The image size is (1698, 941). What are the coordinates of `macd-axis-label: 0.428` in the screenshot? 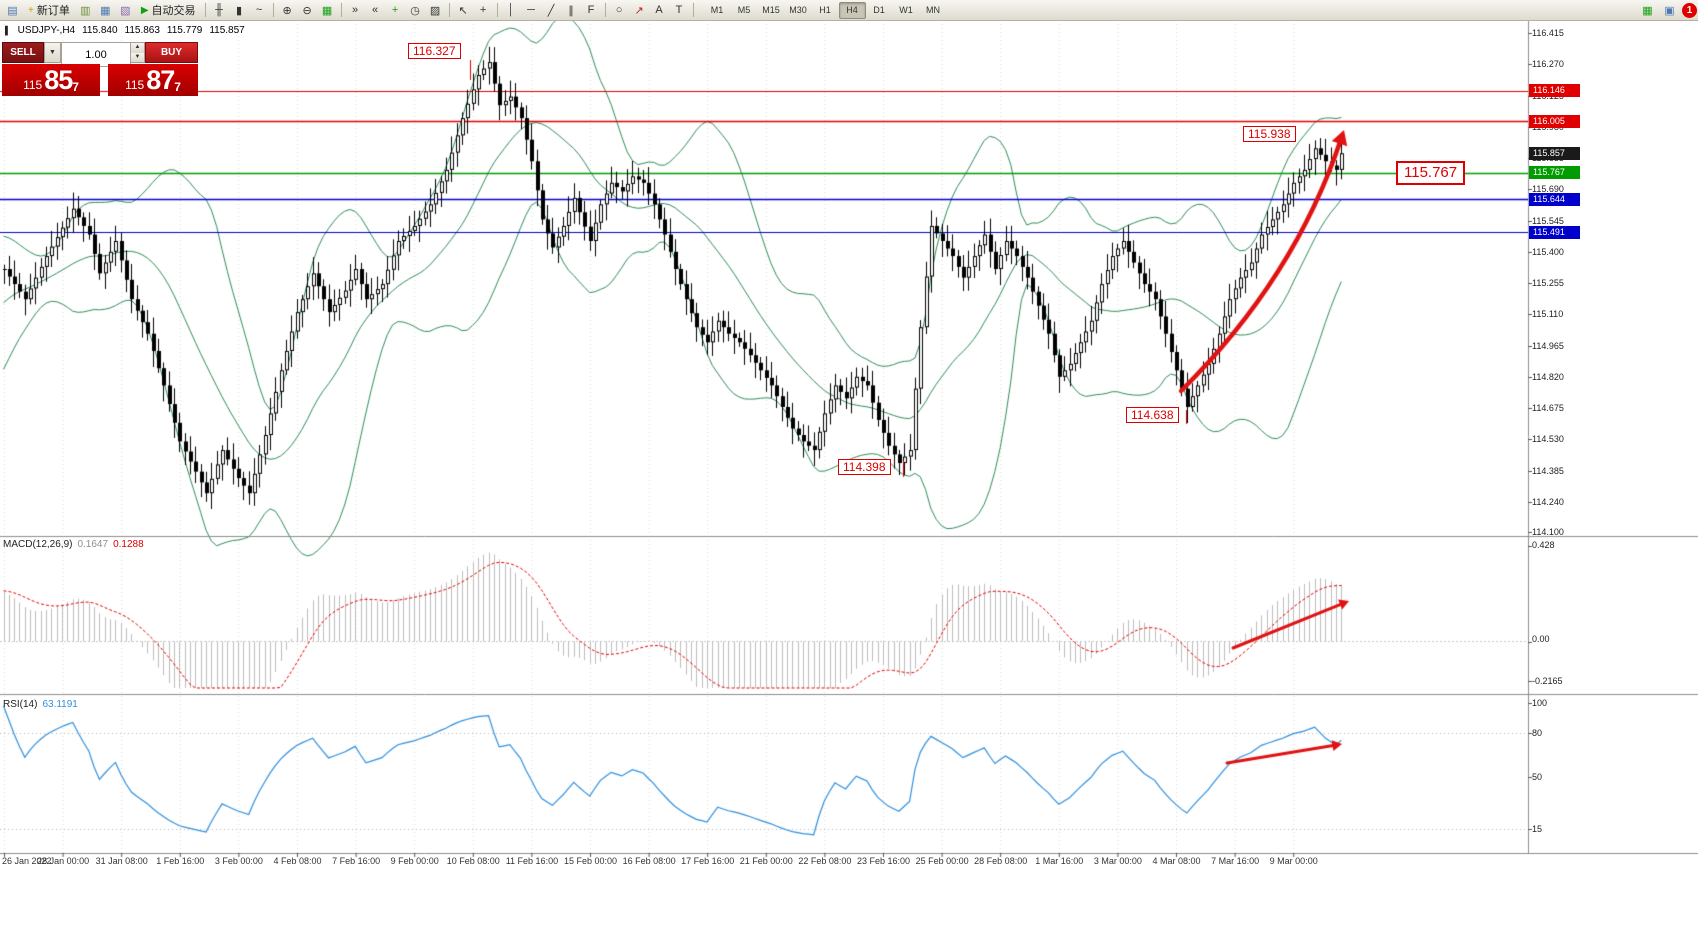 It's located at (1543, 545).